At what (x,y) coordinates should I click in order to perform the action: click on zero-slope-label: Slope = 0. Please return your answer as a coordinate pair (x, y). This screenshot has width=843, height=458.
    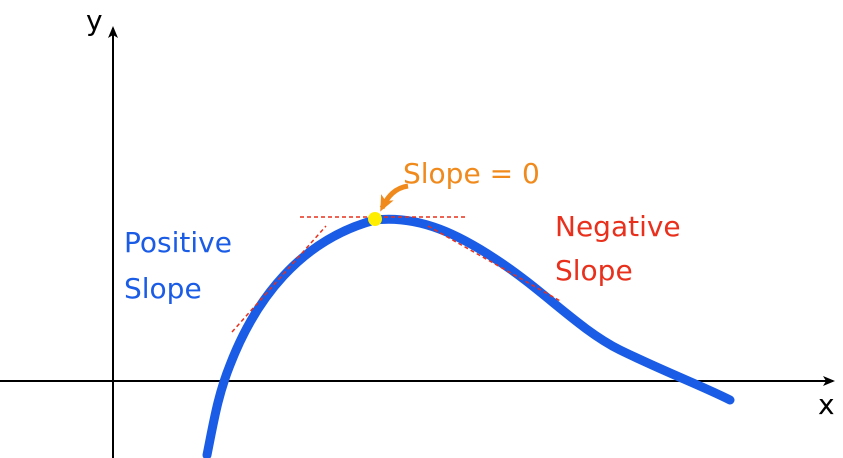
    Looking at the image, I should click on (471, 173).